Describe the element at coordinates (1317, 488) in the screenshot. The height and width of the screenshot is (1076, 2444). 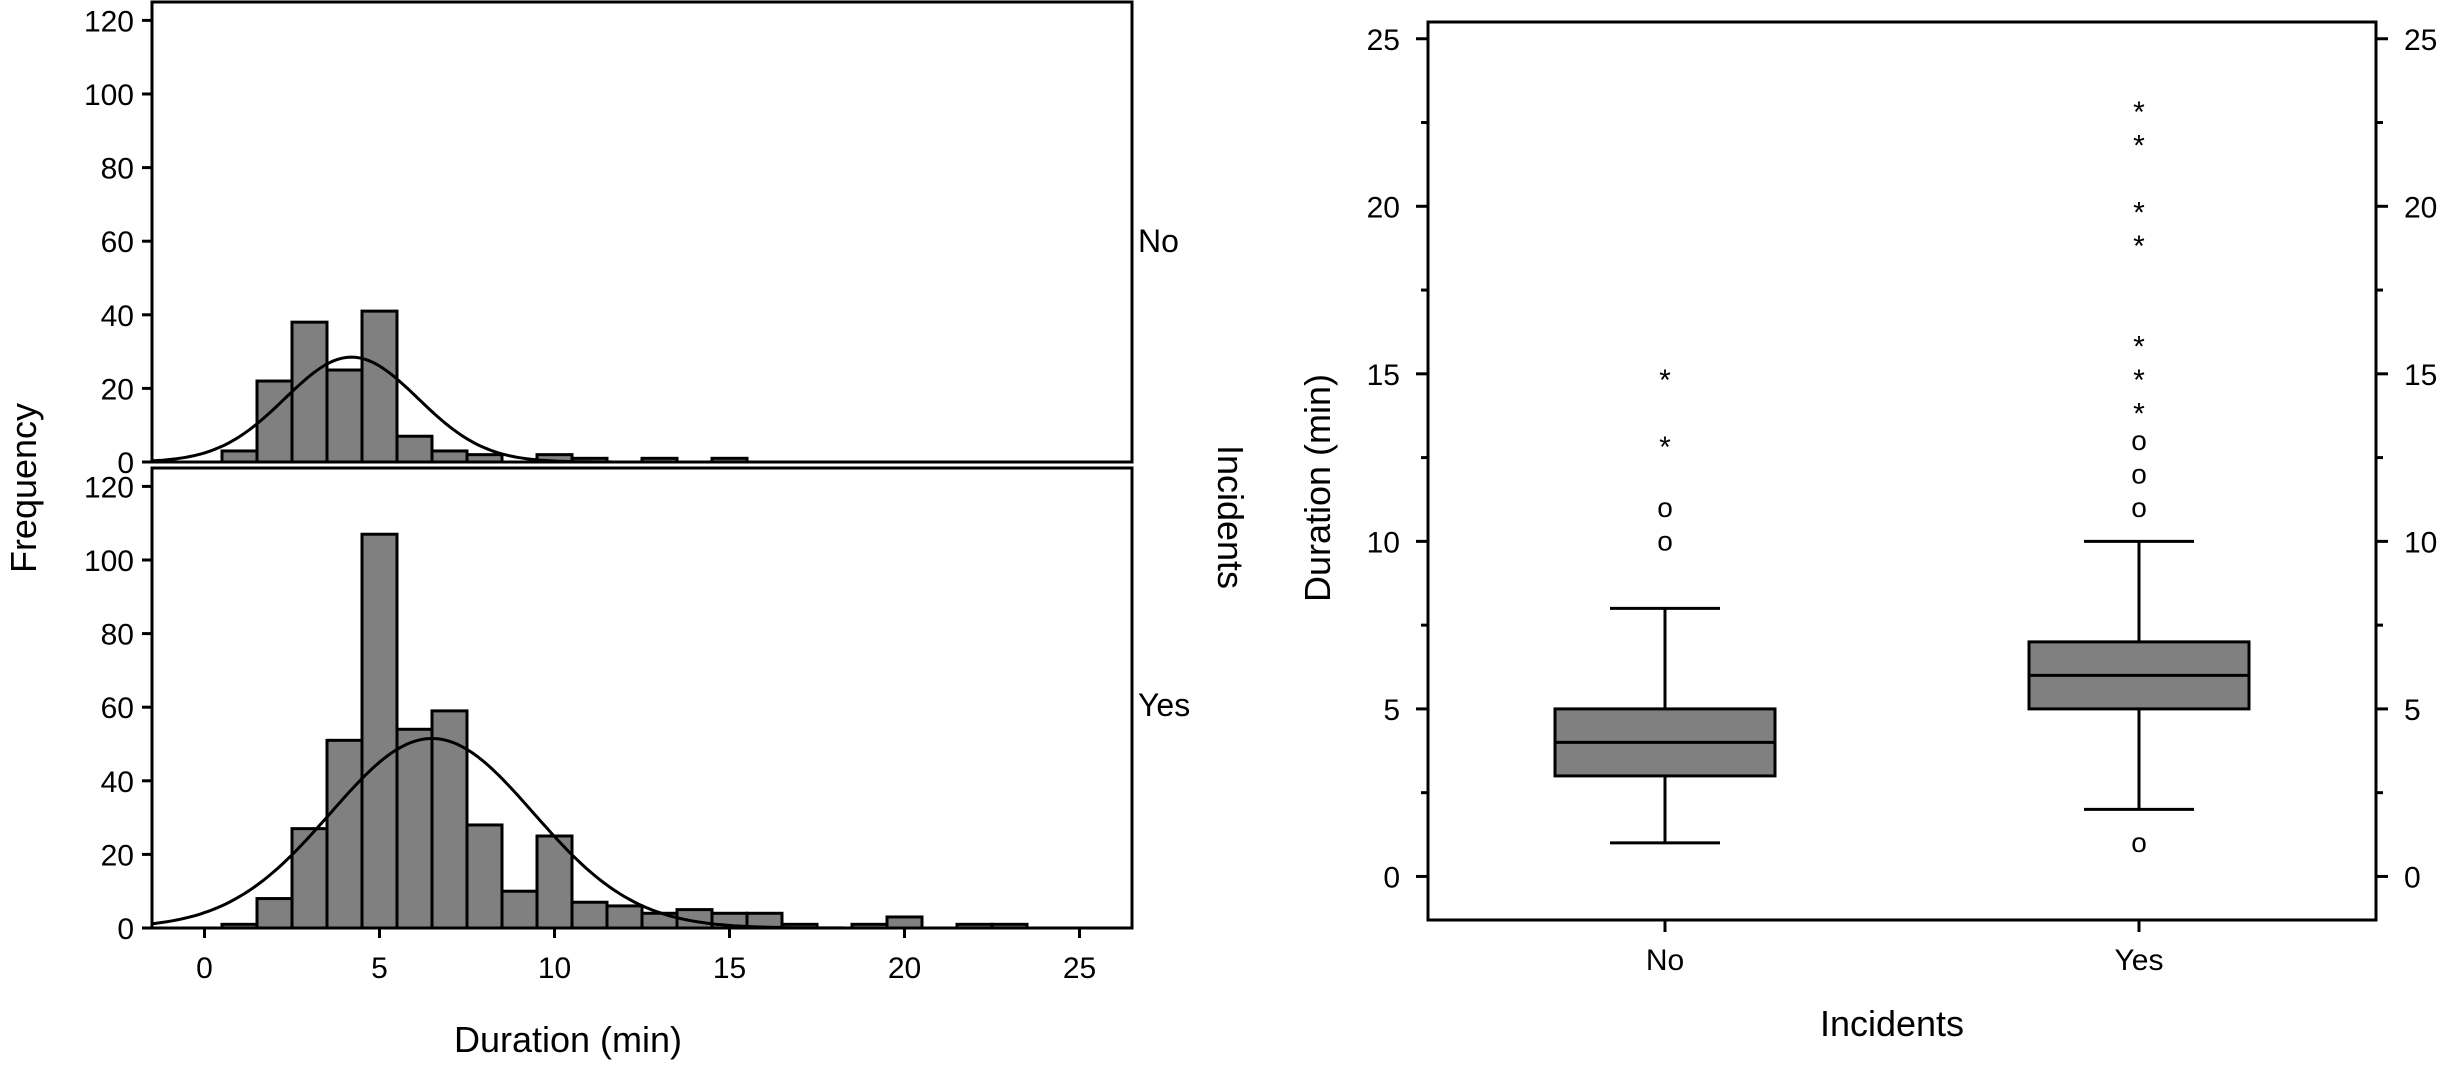
I see `boxplot-y-axis-label: Duration (min)` at that location.